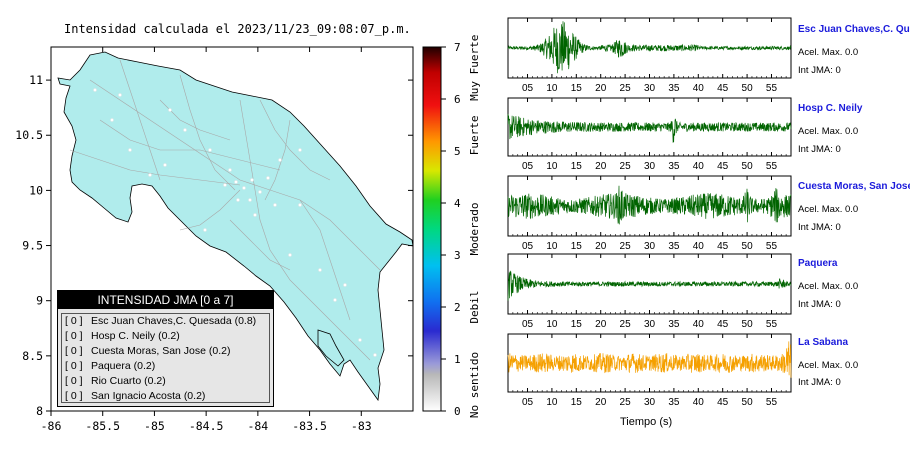  I want to click on legend-title: INTENSIDAD JMA [0 a 7], so click(165, 300).